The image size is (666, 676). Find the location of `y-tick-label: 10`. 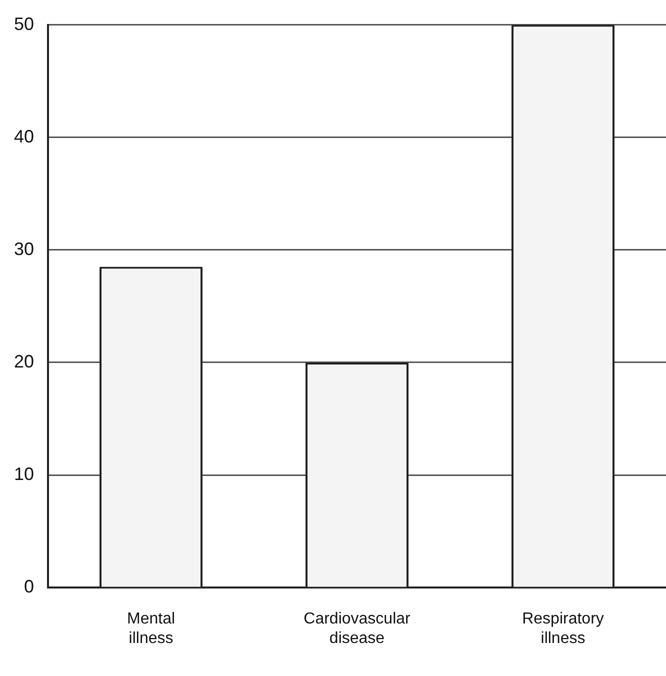

y-tick-label: 10 is located at coordinates (24, 474).